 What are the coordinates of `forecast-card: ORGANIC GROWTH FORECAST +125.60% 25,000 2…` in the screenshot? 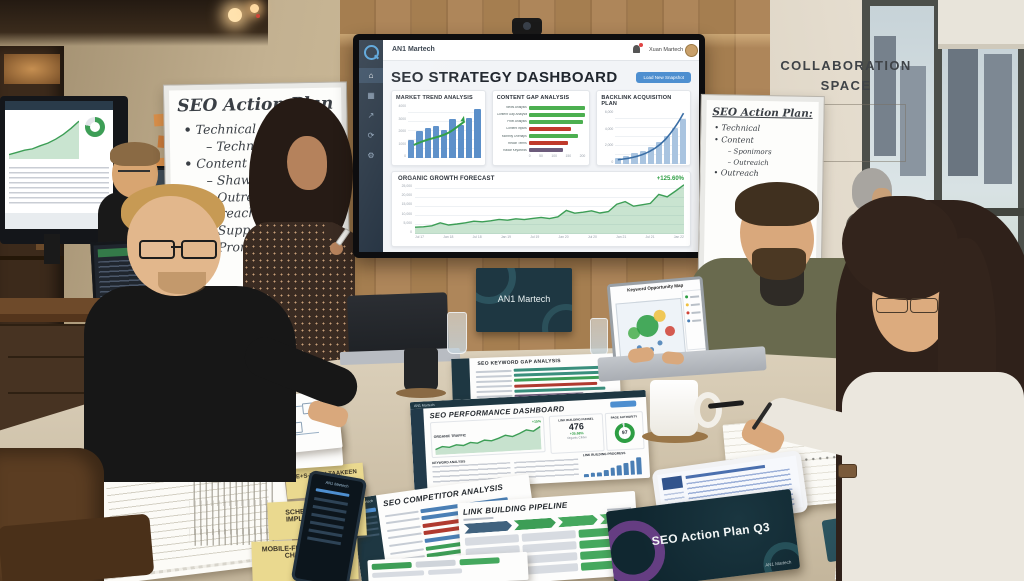 It's located at (541, 209).